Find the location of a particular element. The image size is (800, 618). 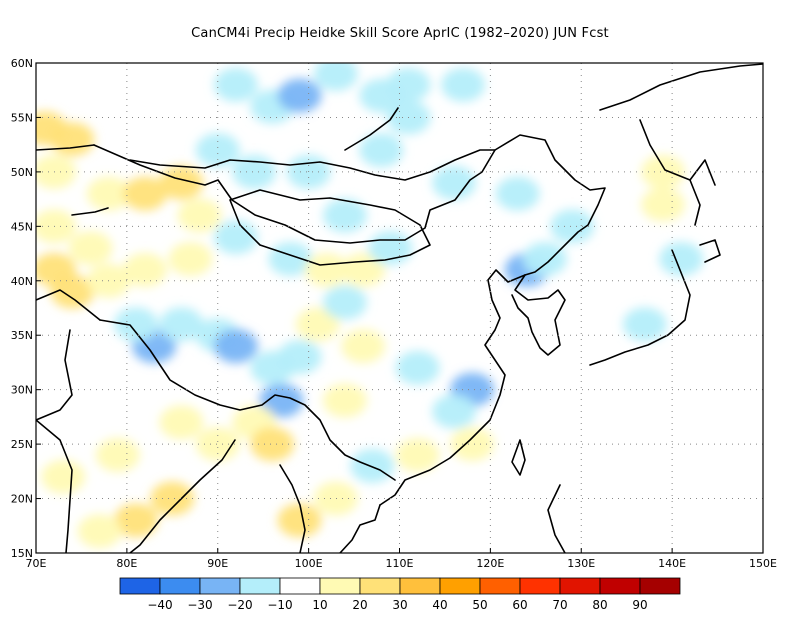

russia-border is located at coordinates (266, 162).